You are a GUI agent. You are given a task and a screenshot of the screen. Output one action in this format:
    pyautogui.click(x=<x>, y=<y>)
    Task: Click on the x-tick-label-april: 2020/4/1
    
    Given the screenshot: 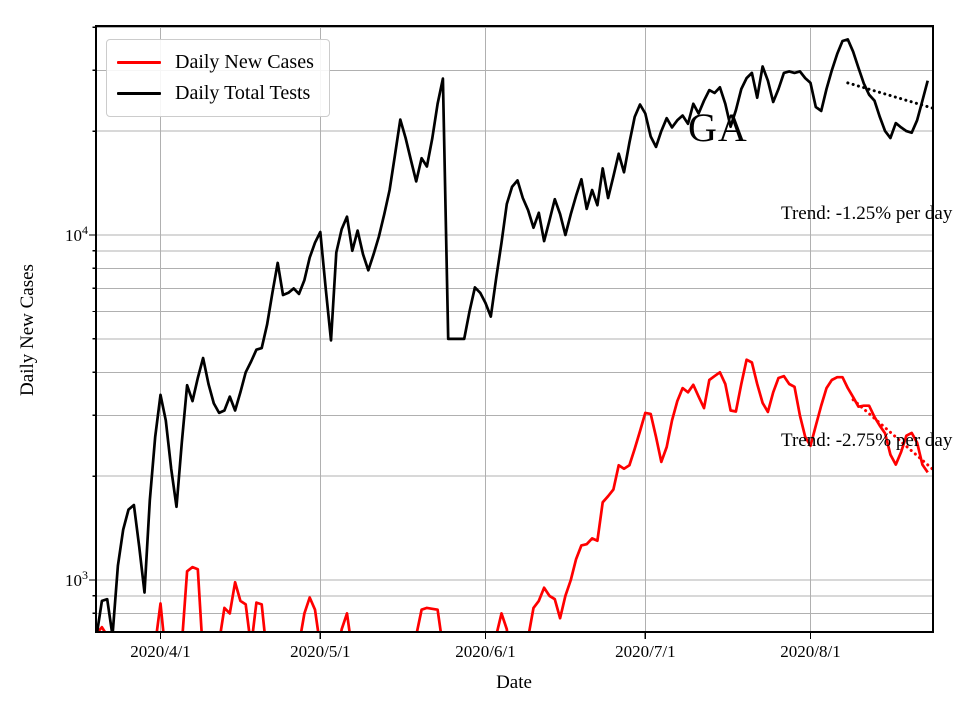 What is the action you would take?
    pyautogui.click(x=160, y=651)
    